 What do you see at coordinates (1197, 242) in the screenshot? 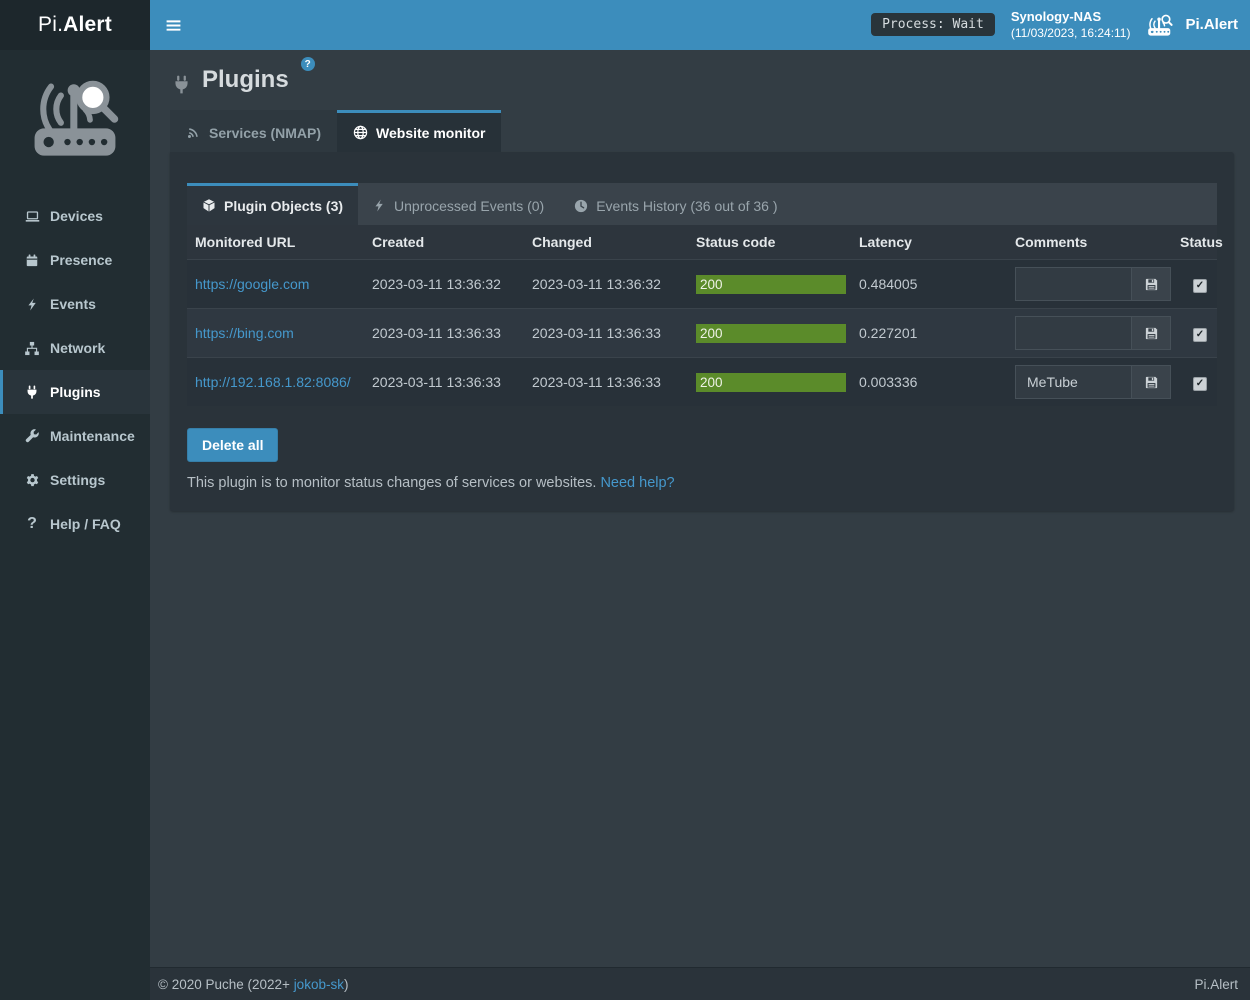
I see `col-status: Status` at bounding box center [1197, 242].